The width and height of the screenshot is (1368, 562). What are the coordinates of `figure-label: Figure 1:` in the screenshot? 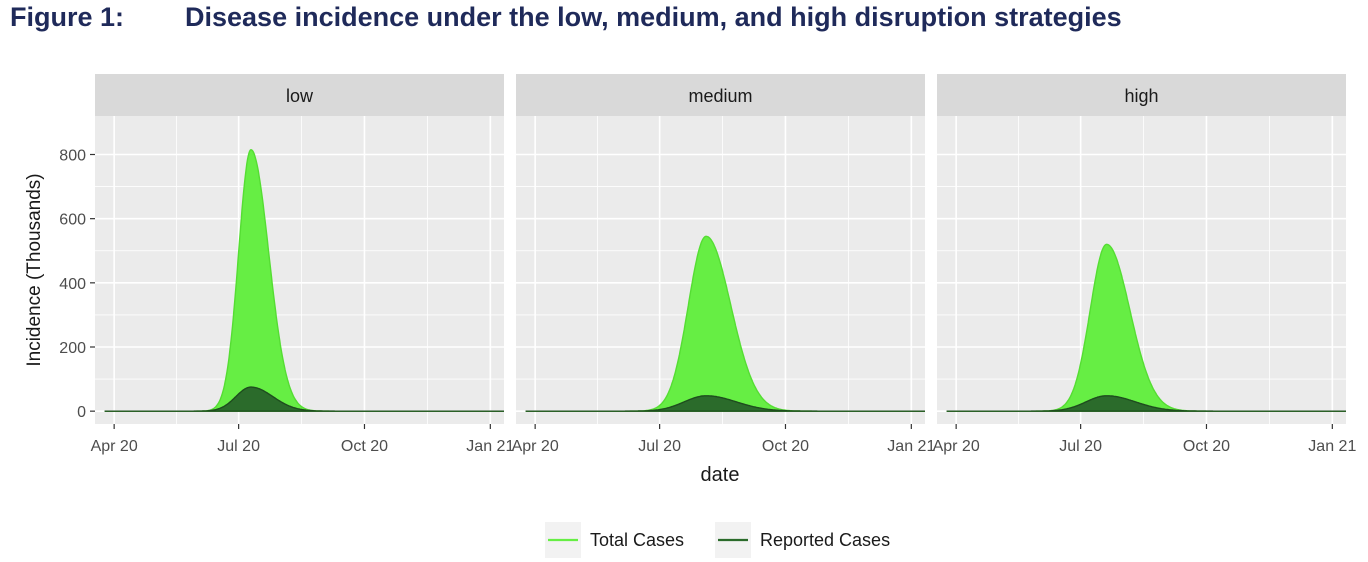 It's located at (67, 17).